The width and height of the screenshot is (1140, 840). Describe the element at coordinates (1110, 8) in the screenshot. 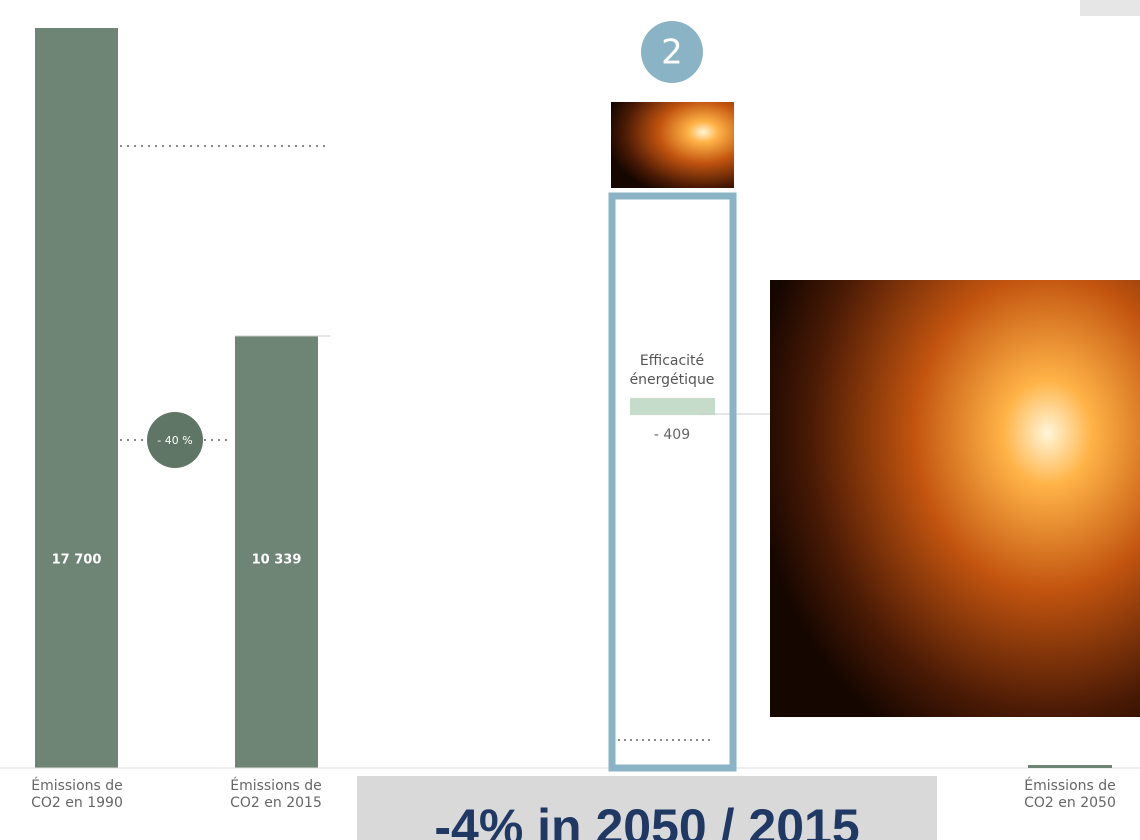

I see `corner-panel` at that location.